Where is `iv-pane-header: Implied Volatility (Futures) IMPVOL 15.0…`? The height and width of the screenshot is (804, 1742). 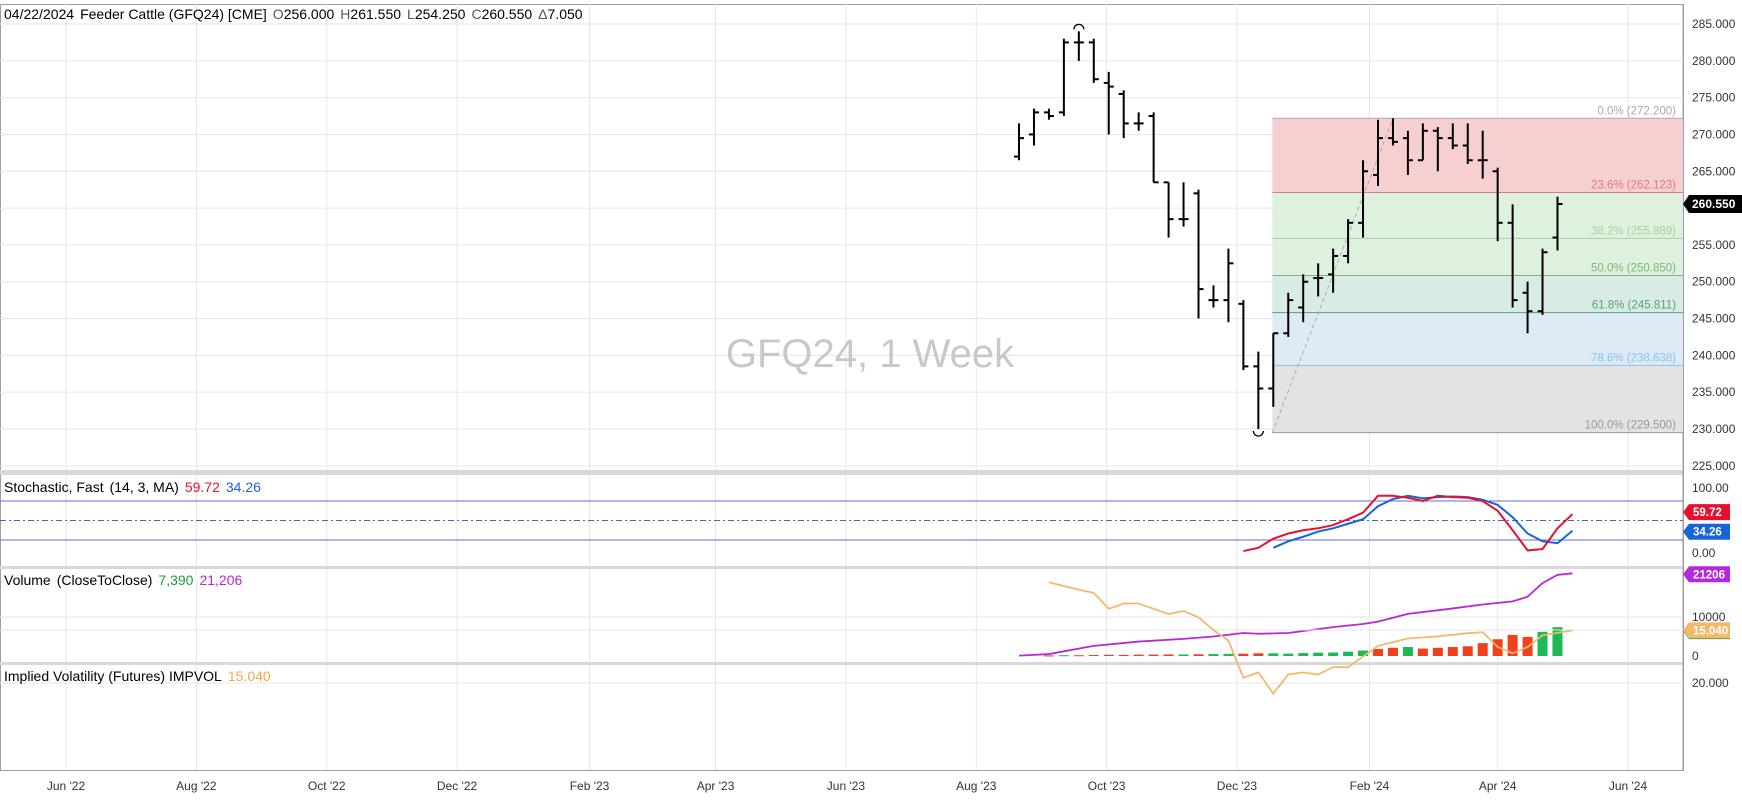 iv-pane-header: Implied Volatility (Futures) IMPVOL 15.0… is located at coordinates (137, 676).